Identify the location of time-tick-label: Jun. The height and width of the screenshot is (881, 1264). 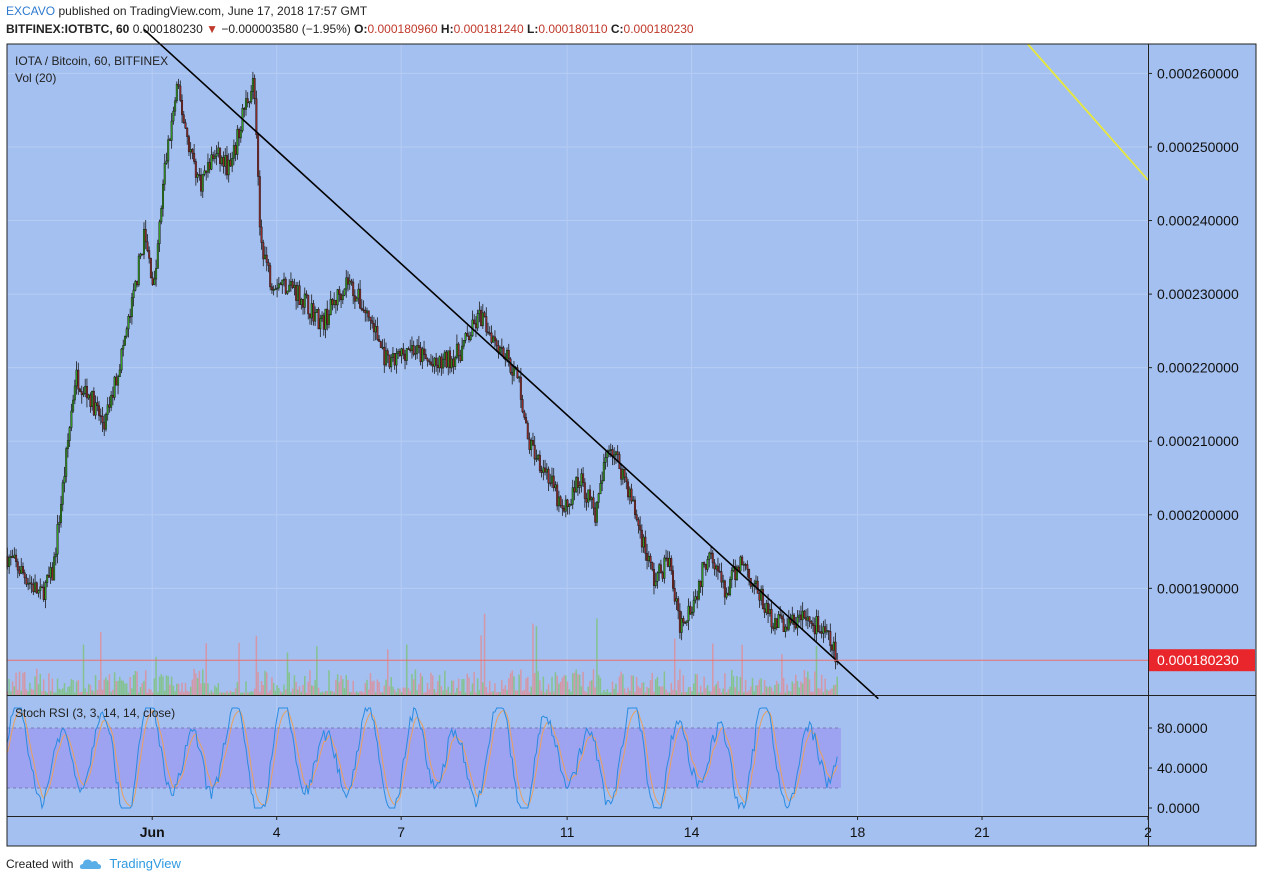
(152, 832).